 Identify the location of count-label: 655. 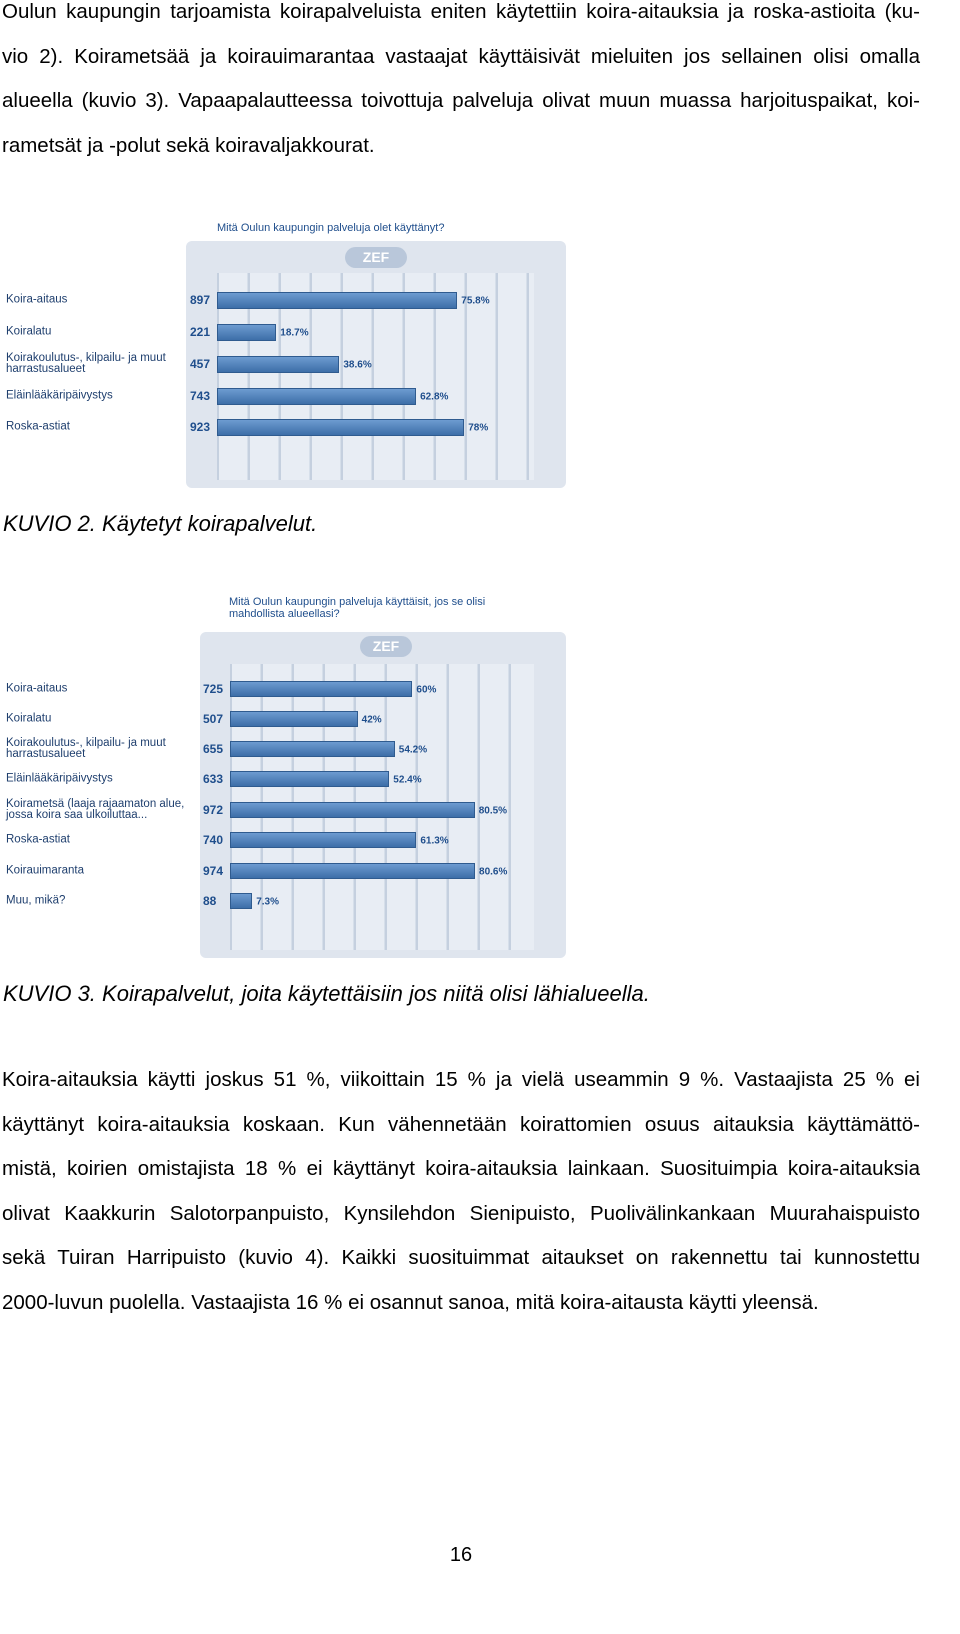
(213, 749).